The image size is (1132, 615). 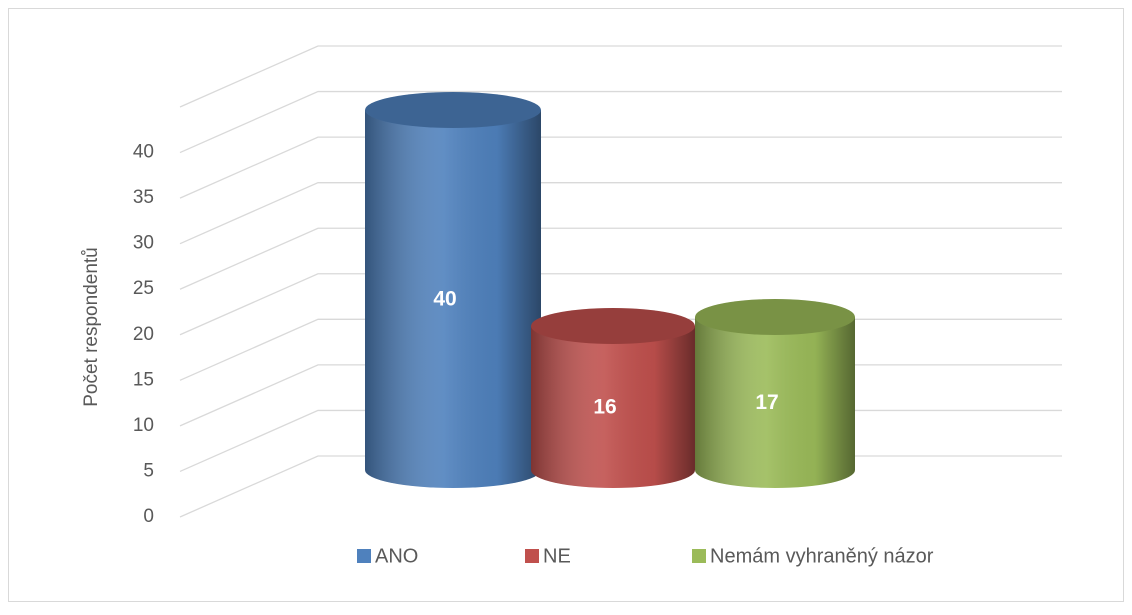 What do you see at coordinates (148, 470) in the screenshot?
I see `y-tick-label: 5` at bounding box center [148, 470].